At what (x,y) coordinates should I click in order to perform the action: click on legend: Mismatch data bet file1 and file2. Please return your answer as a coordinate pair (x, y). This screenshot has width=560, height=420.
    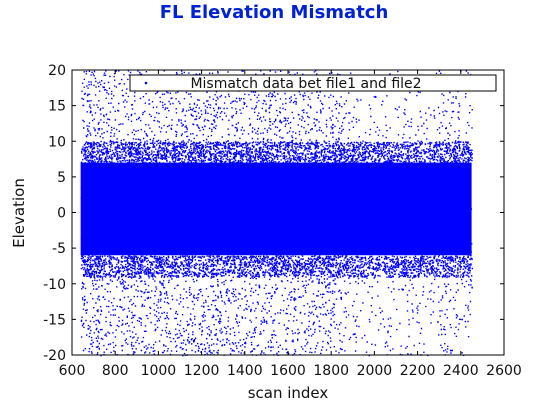
    Looking at the image, I should click on (313, 83).